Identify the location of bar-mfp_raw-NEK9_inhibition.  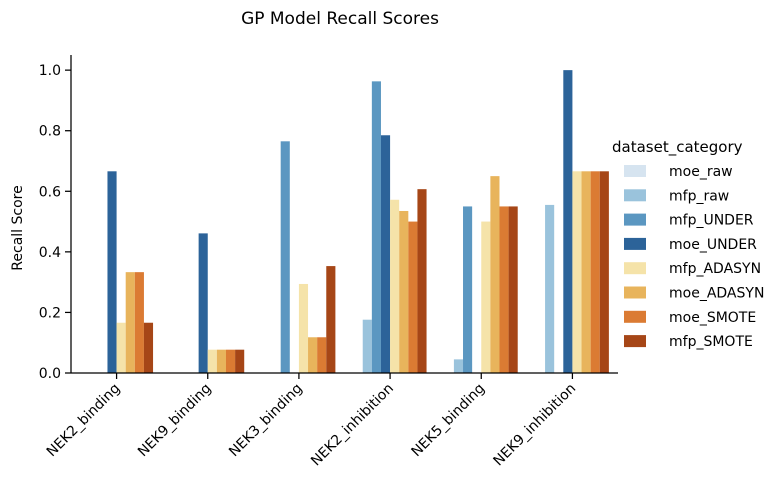
(550, 288).